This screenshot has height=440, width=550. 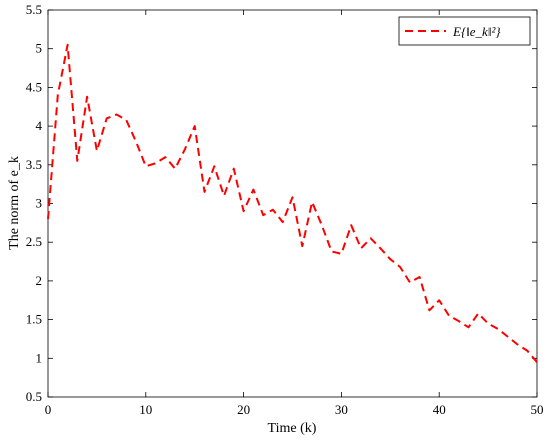 I want to click on y-tick-label: 3.5, so click(x=34, y=164).